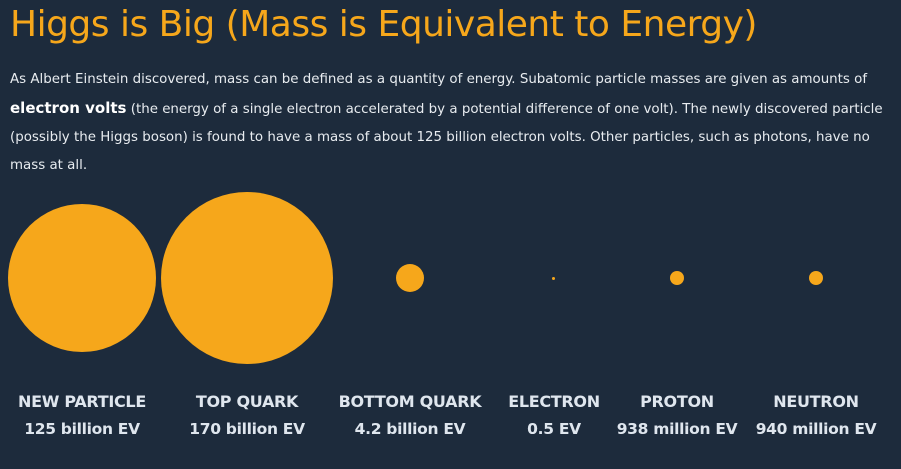 Image resolution: width=901 pixels, height=469 pixels. What do you see at coordinates (410, 429) in the screenshot?
I see `particle-energy: 4.2 billion EV` at bounding box center [410, 429].